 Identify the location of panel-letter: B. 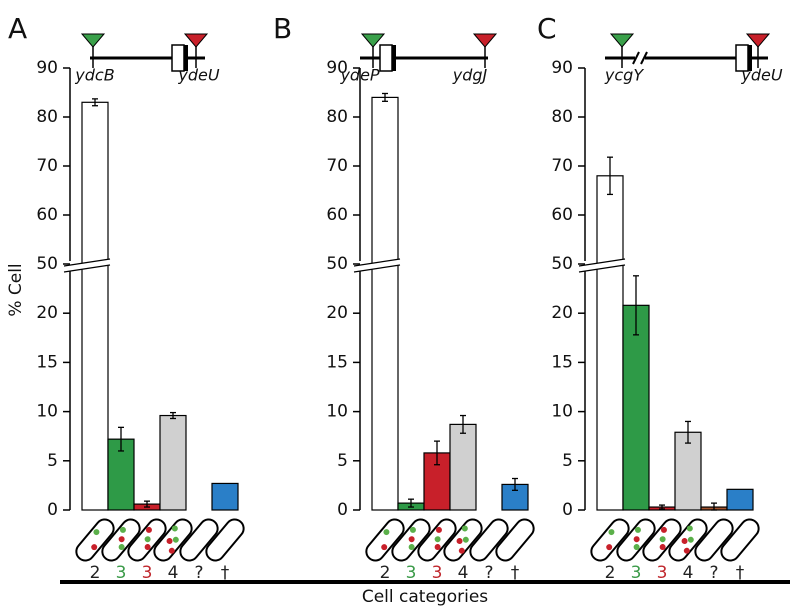
(282, 28).